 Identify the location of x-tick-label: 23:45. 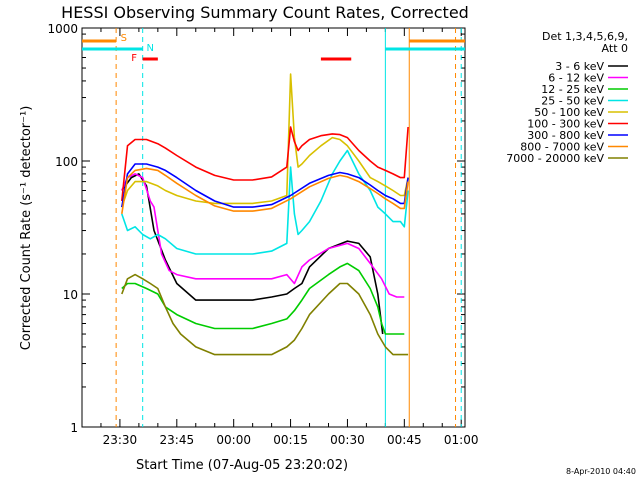
(177, 440).